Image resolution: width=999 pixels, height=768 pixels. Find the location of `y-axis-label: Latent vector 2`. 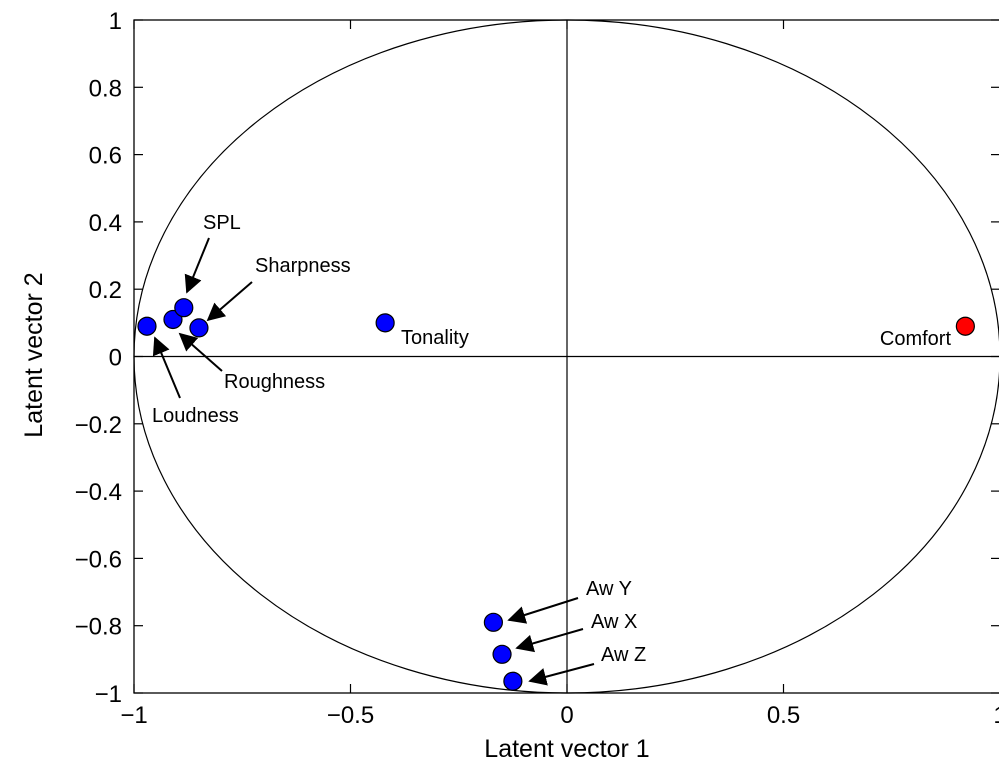

y-axis-label: Latent vector 2 is located at coordinates (34, 354).